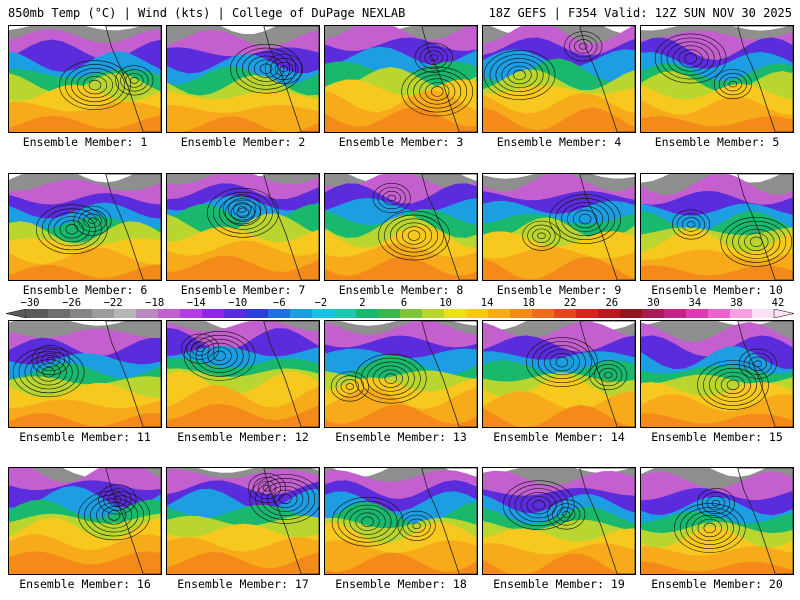 Image resolution: width=800 pixels, height=600 pixels. I want to click on ensemble-member-label: Ensemble Member: 4, so click(559, 142).